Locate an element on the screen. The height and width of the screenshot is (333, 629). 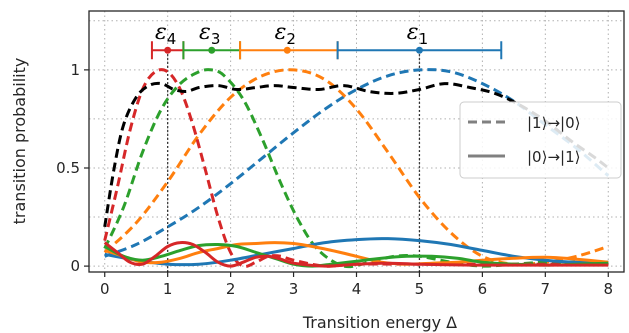
x-tick-label: 1 is located at coordinates (168, 289).